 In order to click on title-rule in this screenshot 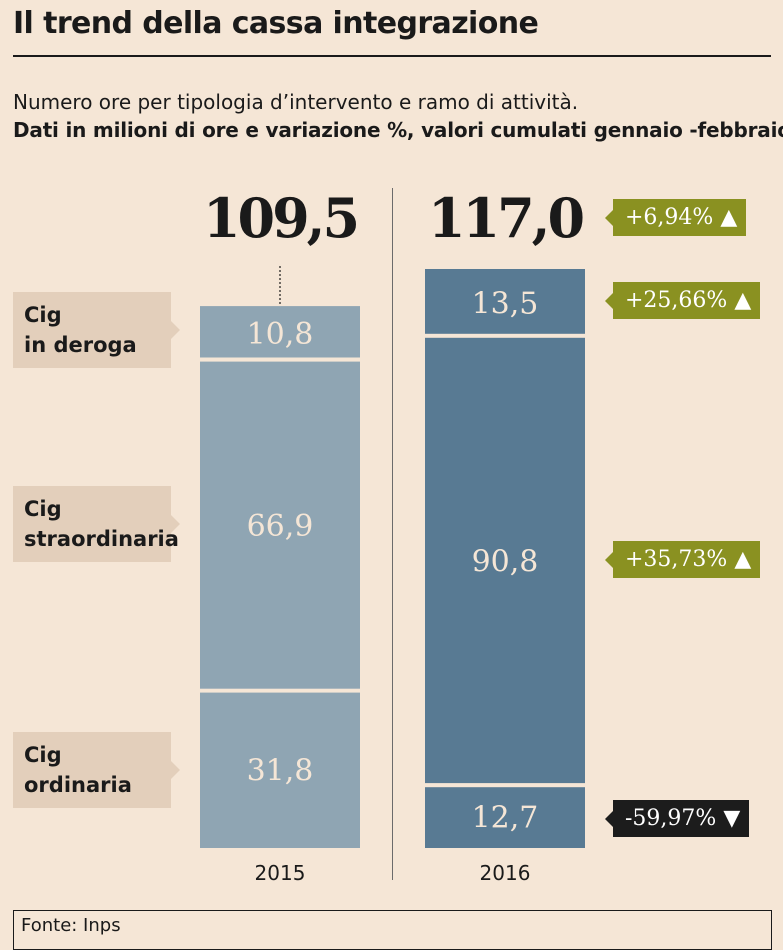, I will do `click(392, 56)`.